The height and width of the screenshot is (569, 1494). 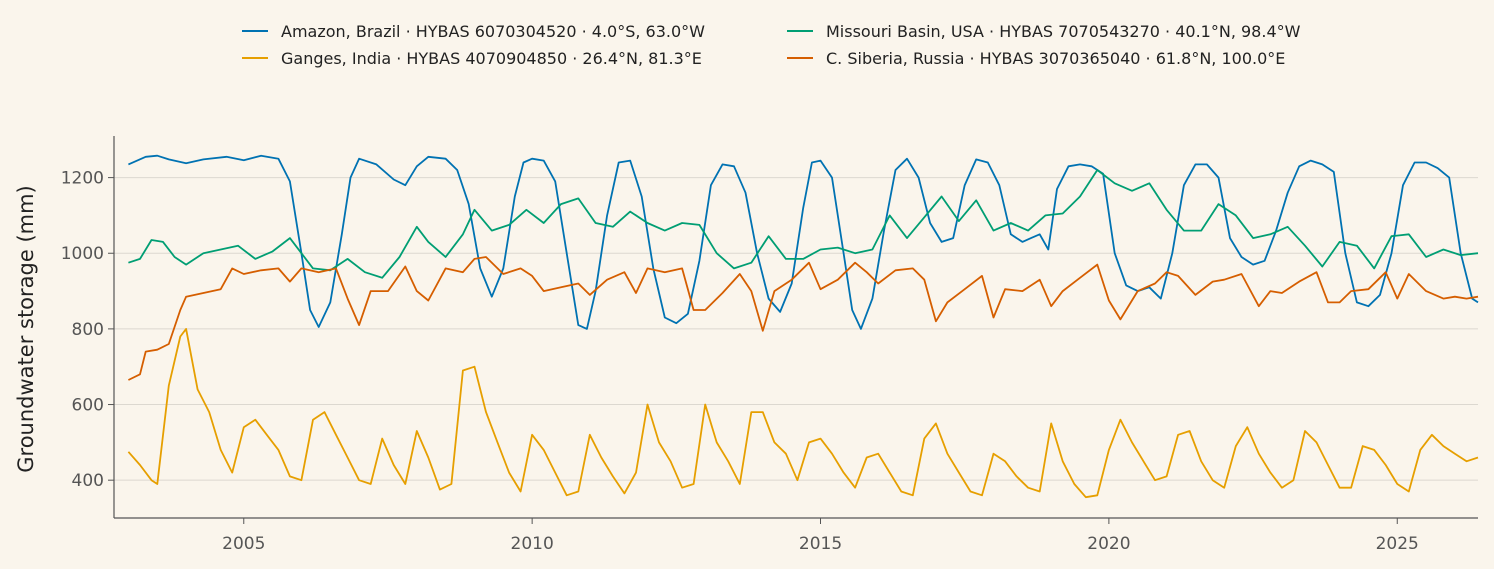 I want to click on x-tick-label: 2015, so click(x=820, y=544).